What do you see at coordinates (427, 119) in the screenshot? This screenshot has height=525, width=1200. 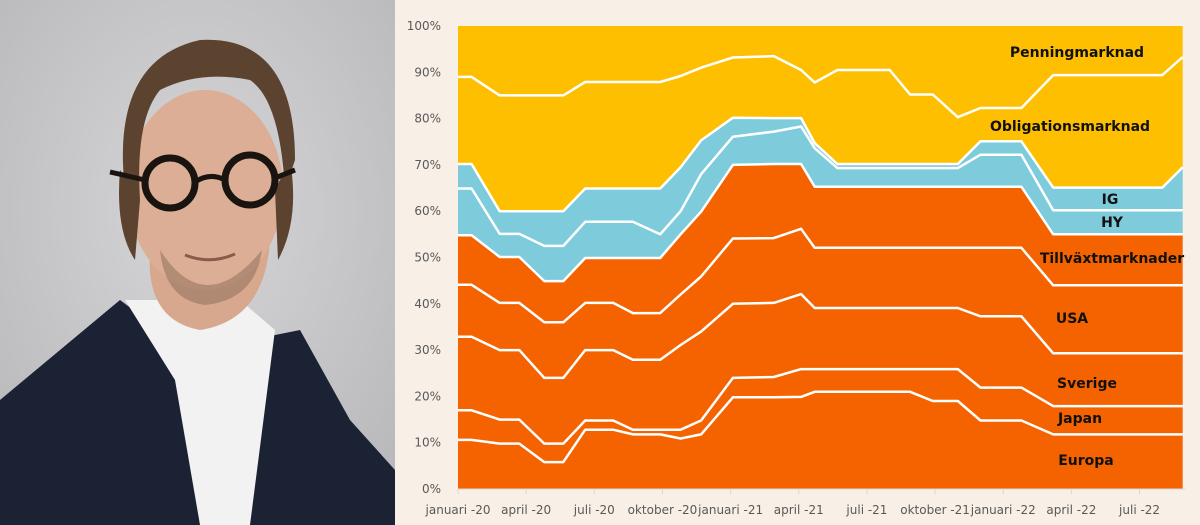 I see `y-tick-label: 80%` at bounding box center [427, 119].